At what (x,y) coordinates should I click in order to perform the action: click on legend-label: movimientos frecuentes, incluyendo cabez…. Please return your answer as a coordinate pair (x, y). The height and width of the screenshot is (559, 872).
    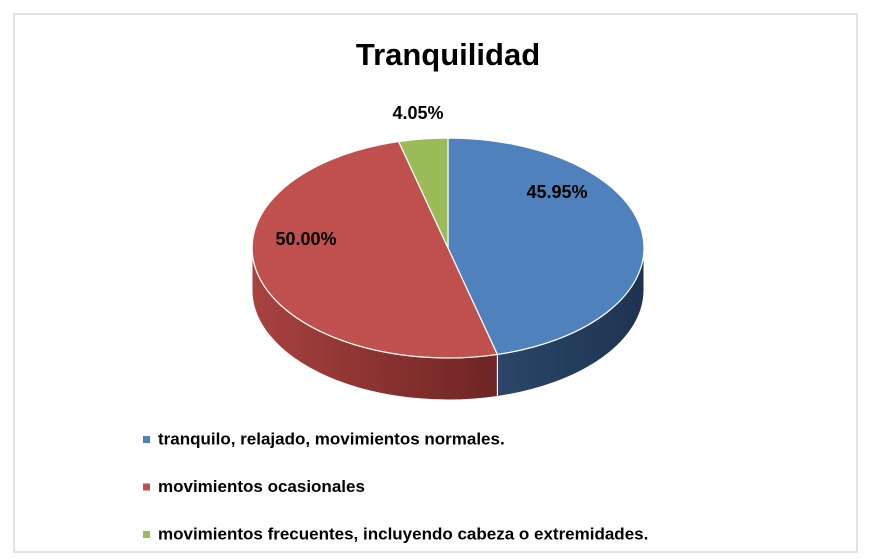
    Looking at the image, I should click on (403, 533).